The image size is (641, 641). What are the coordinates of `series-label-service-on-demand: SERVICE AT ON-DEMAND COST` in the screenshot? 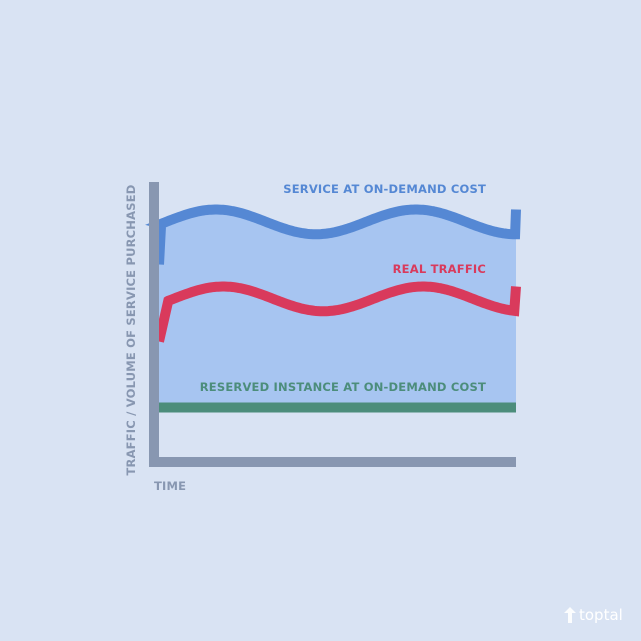 It's located at (384, 189).